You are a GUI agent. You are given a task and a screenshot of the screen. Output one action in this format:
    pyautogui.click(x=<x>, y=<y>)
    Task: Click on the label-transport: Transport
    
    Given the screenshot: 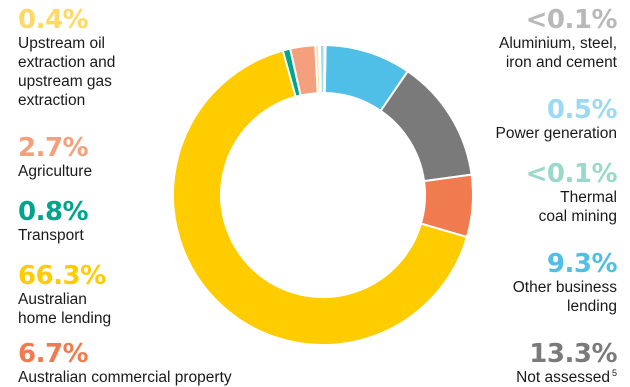 What is the action you would take?
    pyautogui.click(x=51, y=235)
    